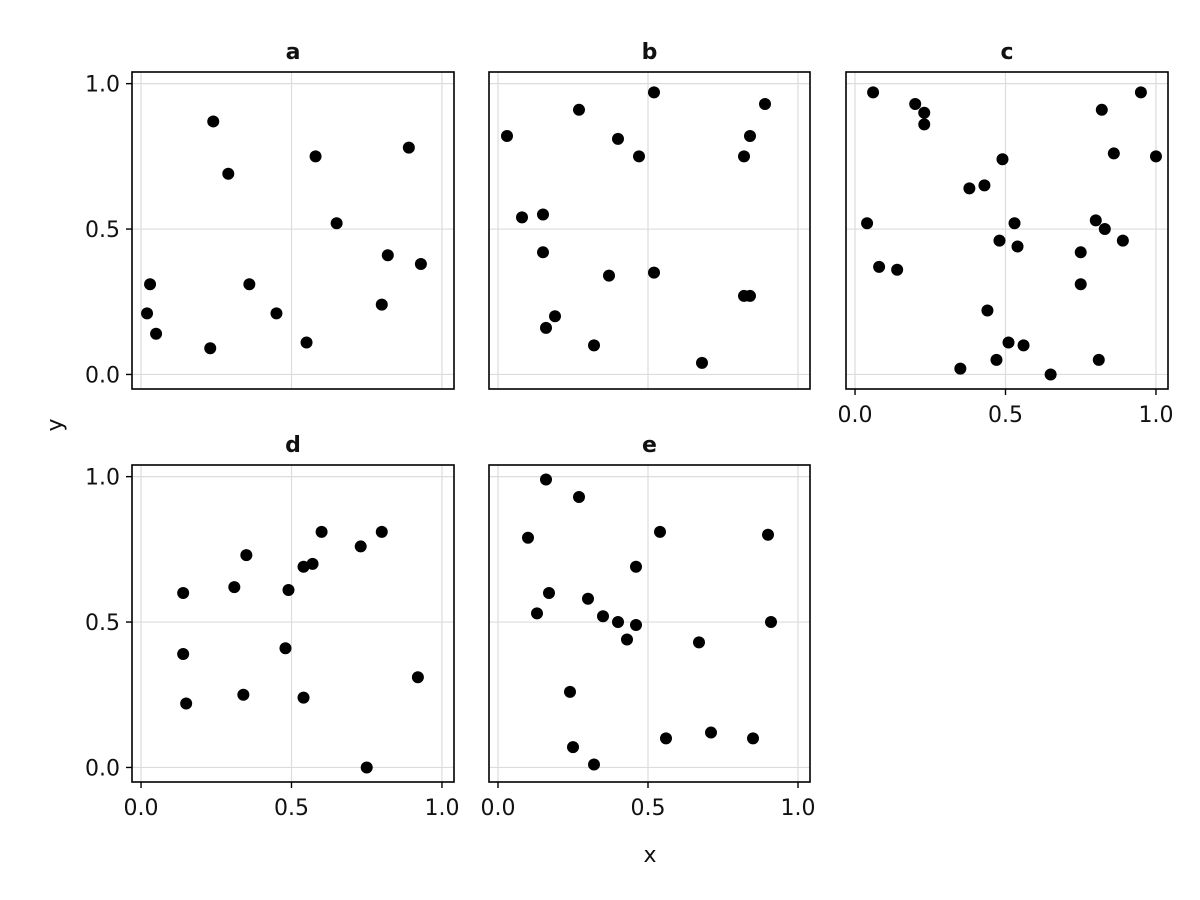 The width and height of the screenshot is (1200, 900). Describe the element at coordinates (293, 445) in the screenshot. I see `panel-d-title: d` at that location.